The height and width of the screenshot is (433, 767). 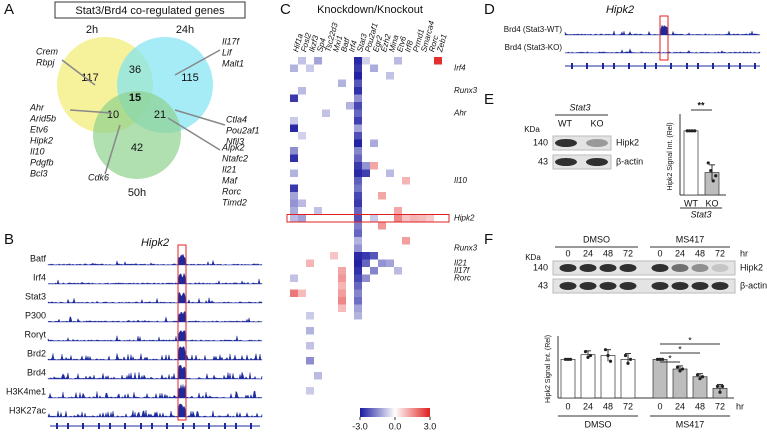 What do you see at coordinates (596, 123) in the screenshot?
I see `lane-label: KO` at bounding box center [596, 123].